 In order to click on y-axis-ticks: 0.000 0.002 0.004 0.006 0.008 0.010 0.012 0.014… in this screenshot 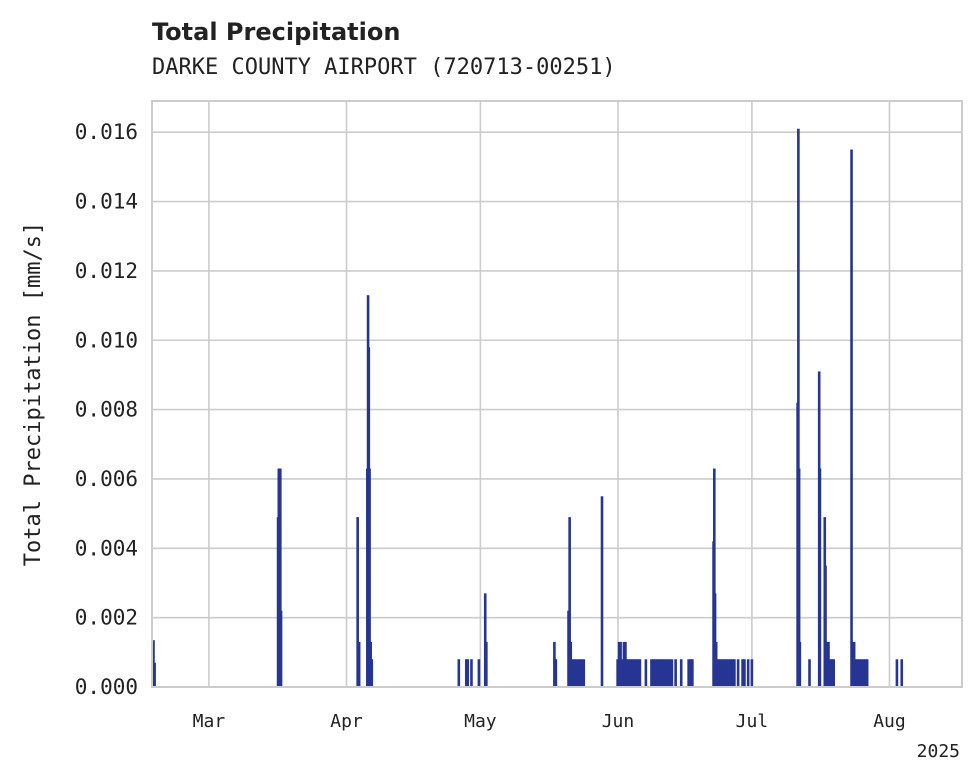, I will do `click(106, 409)`.